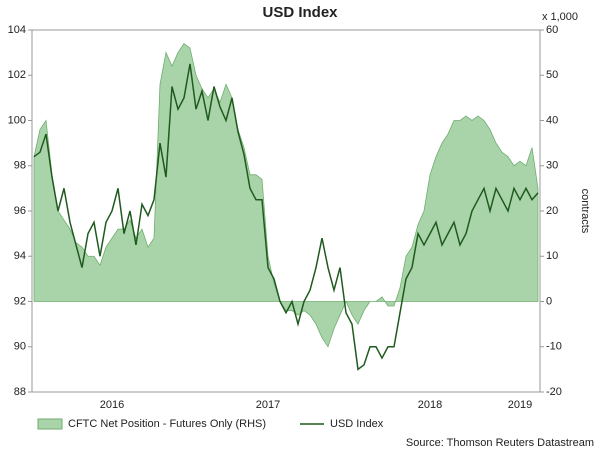 The height and width of the screenshot is (460, 600). Describe the element at coordinates (300, 12) in the screenshot. I see `chart-title: USD Index` at that location.